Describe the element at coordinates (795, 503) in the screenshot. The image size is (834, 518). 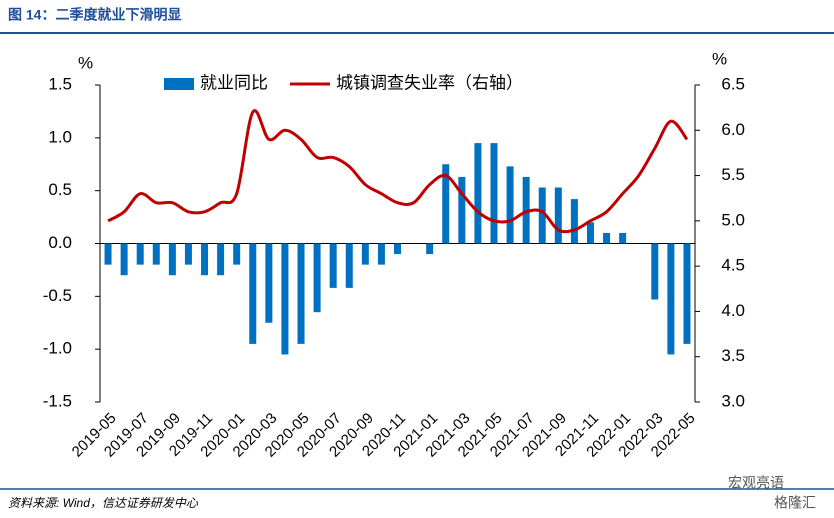
I see `watermark: 格隆汇` at that location.